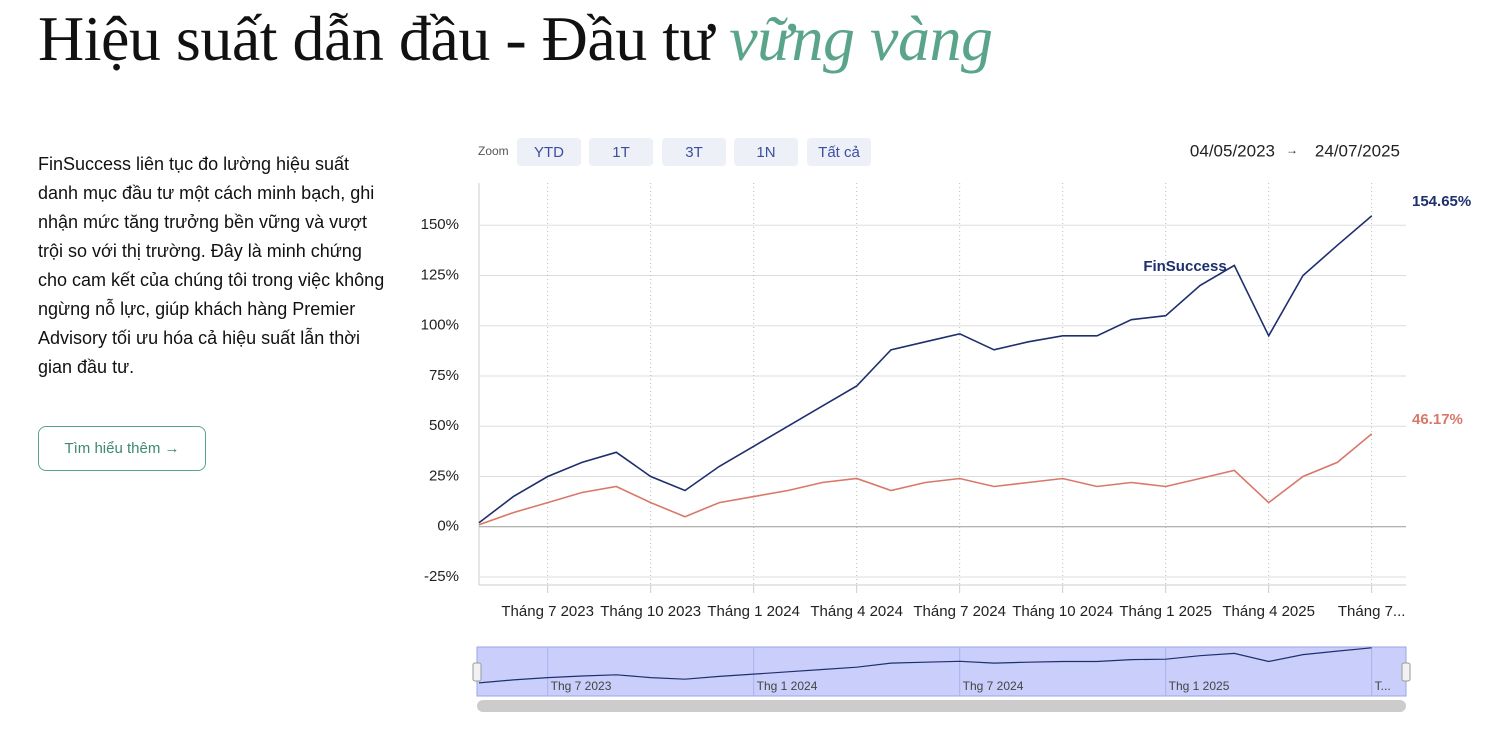  Describe the element at coordinates (448, 526) in the screenshot. I see `y-tick-label: 0%` at that location.